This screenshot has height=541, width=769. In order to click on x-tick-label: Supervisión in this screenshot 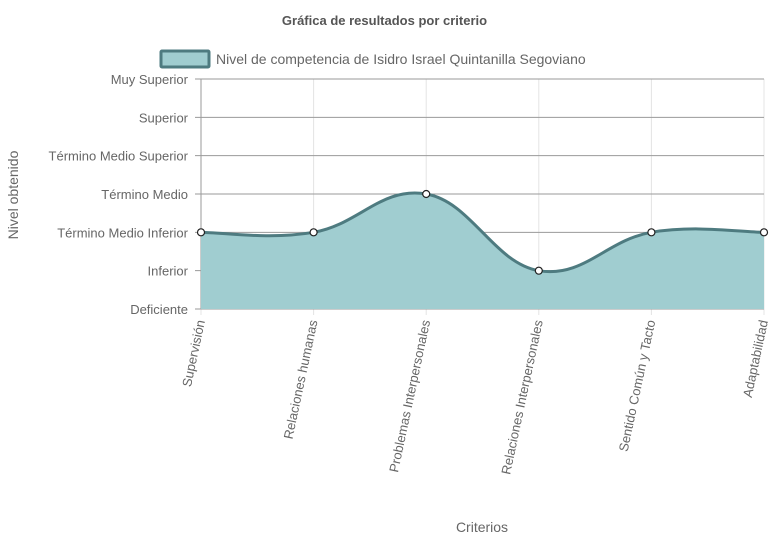, I will do `click(193, 354)`.